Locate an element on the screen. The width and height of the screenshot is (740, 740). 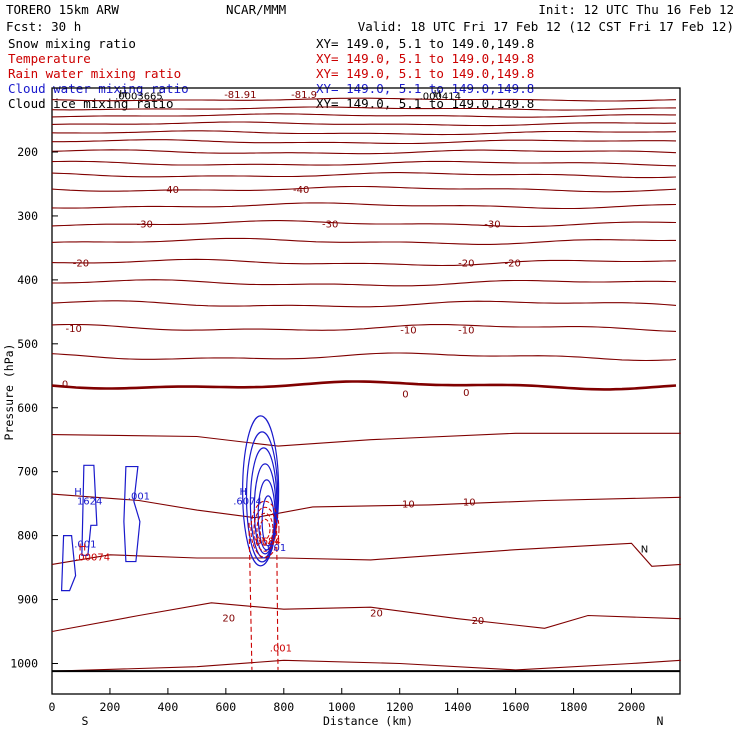
rain-label-0: .00074 is located at coordinates (92, 558).